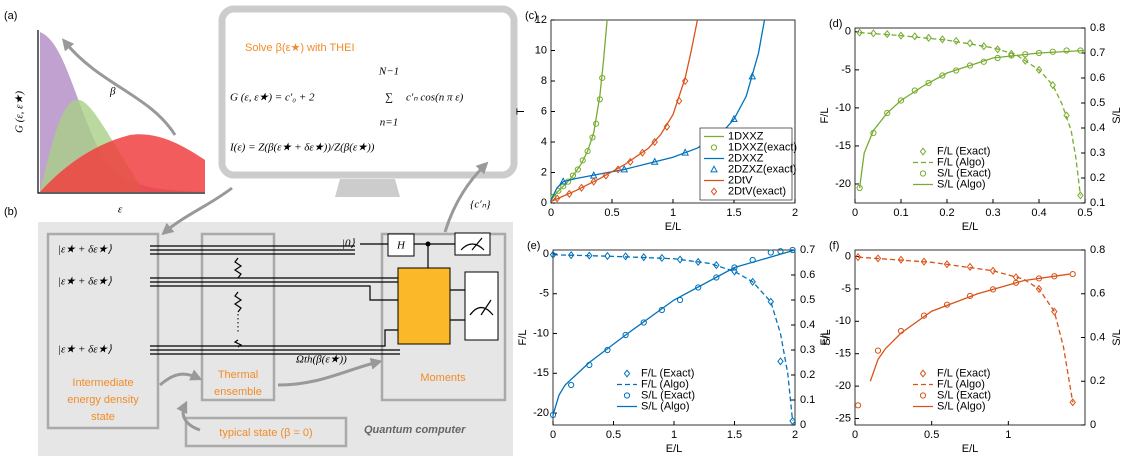  What do you see at coordinates (103, 400) in the screenshot?
I see `box-label: energy density` at bounding box center [103, 400].